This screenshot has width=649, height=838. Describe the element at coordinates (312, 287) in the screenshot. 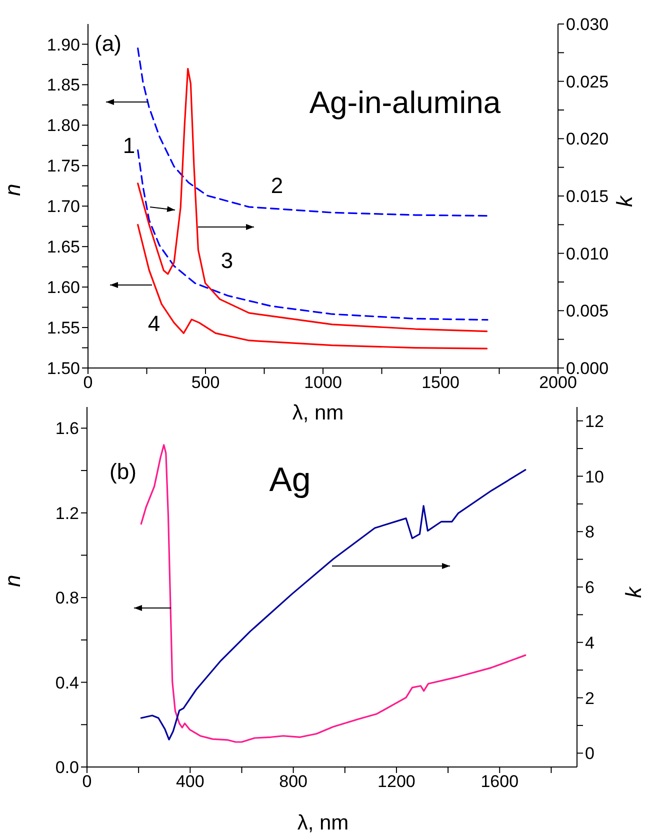

I see `line-series` at that location.